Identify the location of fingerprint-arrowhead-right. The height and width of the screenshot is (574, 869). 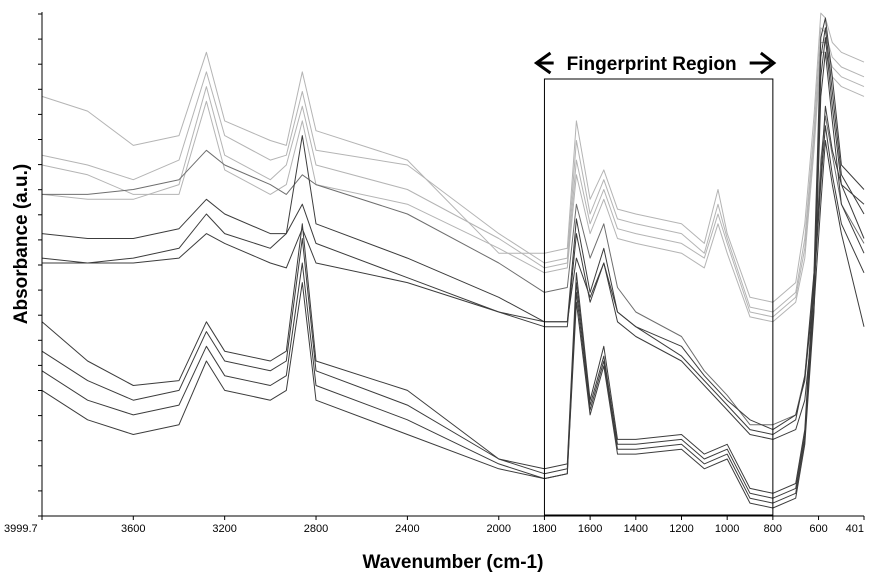
(768, 63).